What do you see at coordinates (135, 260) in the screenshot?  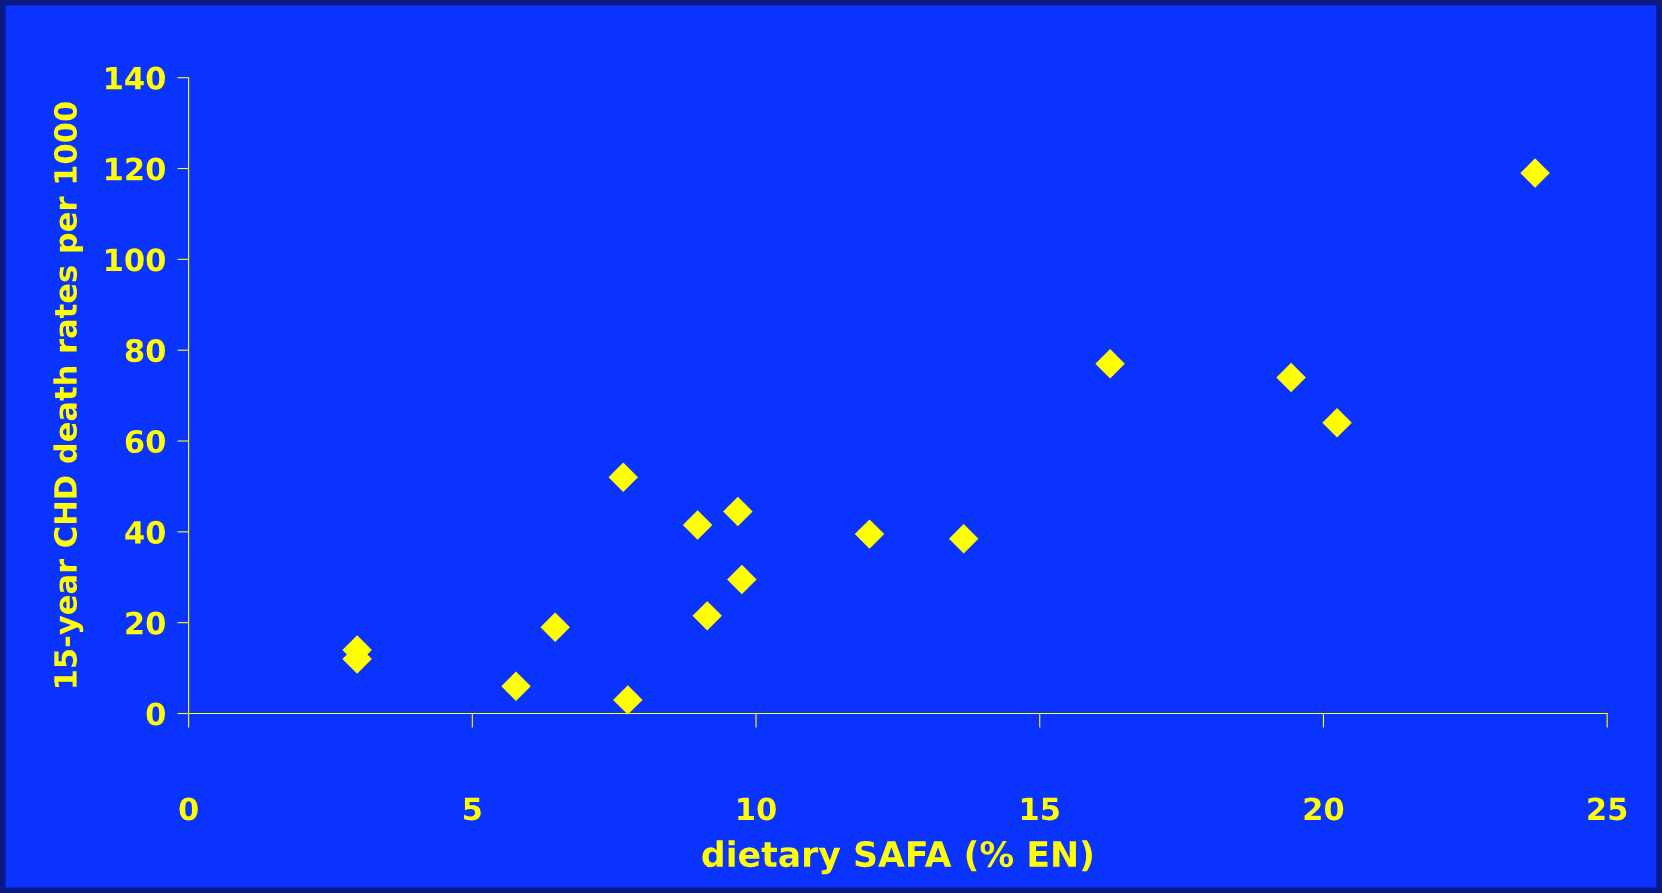 I see `y-tick-label: 100` at bounding box center [135, 260].